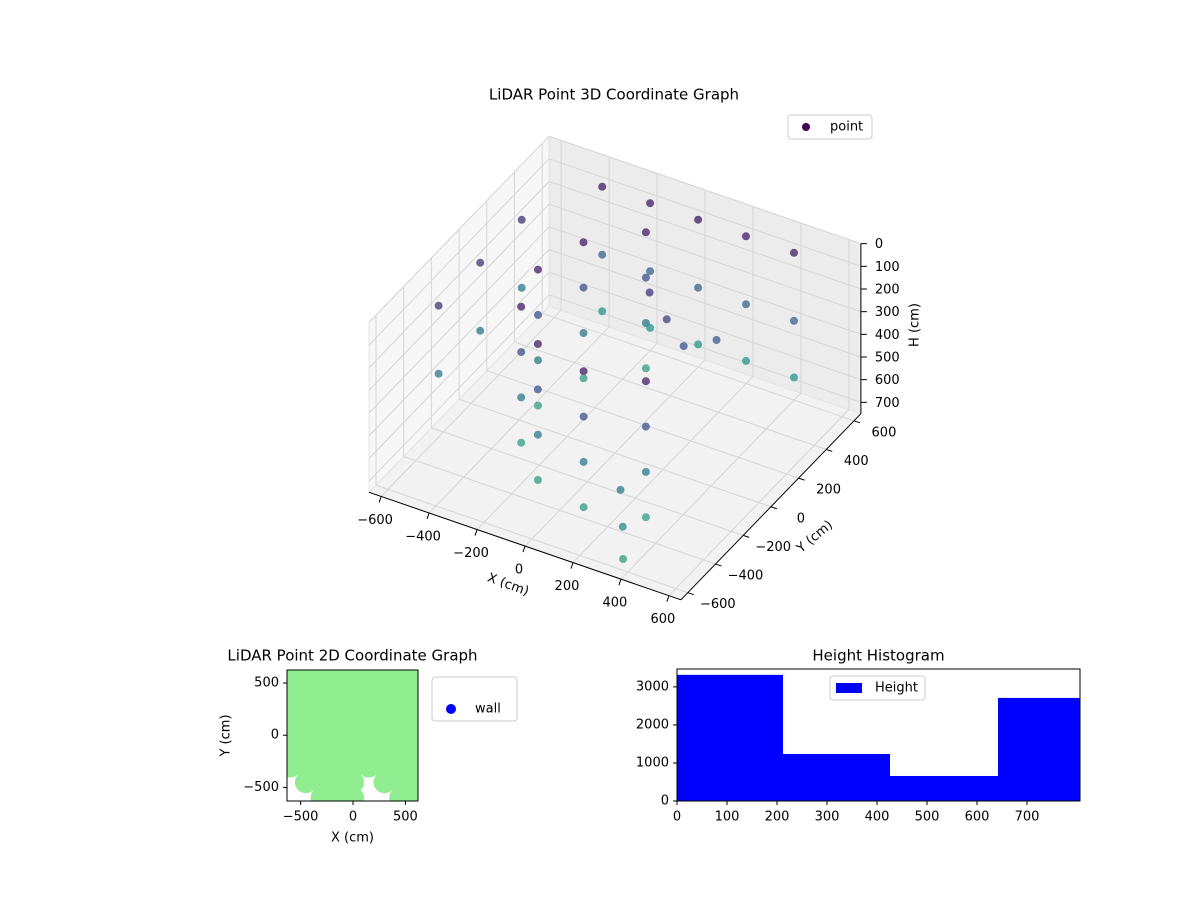 The height and width of the screenshot is (900, 1200). I want to click on plot-area, so click(352, 735).